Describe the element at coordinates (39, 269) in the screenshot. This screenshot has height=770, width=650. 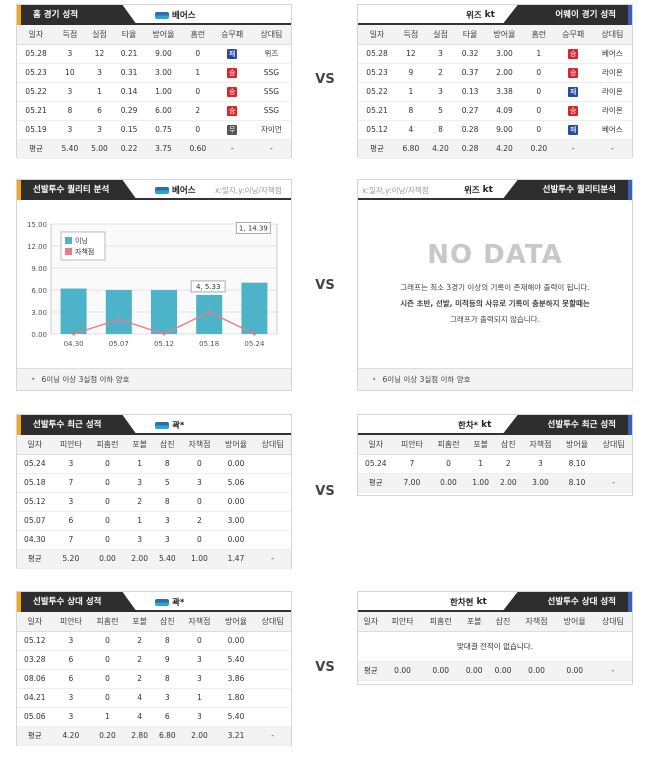
I see `y-tick-label: 9.00` at that location.